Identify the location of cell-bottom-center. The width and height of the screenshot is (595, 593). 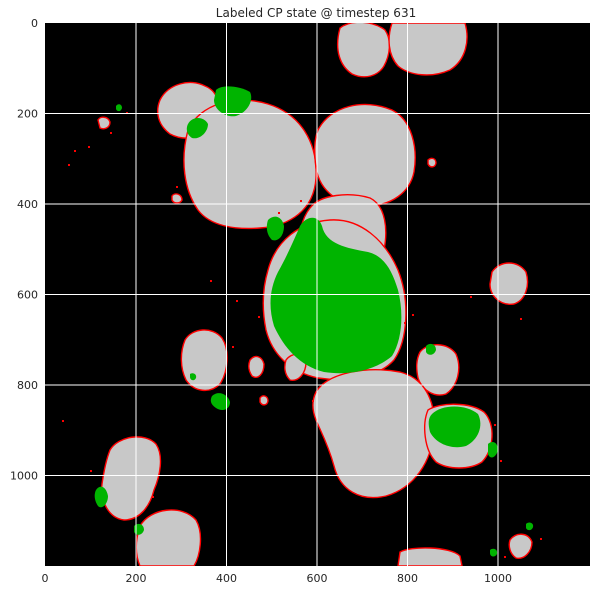
(430, 556).